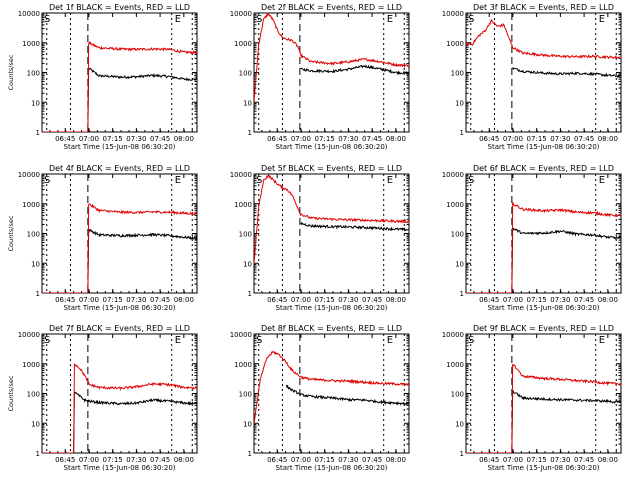 This screenshot has height=480, width=640. I want to click on panel-title: Det 7f BLACK = Events, RED = LLD, so click(119, 328).